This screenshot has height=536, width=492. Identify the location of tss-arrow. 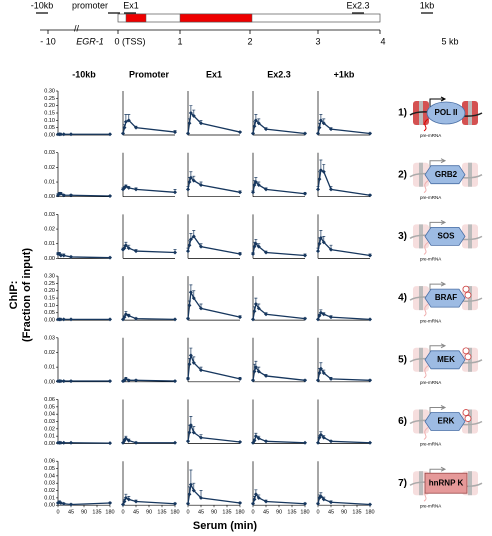
(438, 410).